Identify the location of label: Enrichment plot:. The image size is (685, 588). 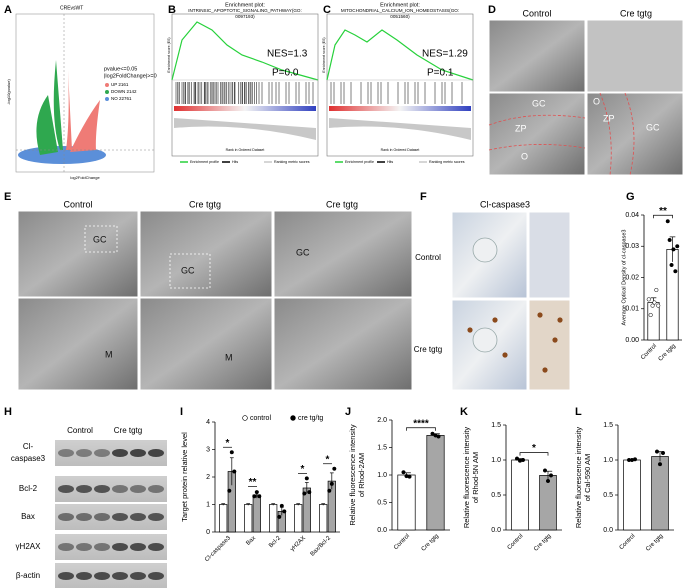
(400, 5).